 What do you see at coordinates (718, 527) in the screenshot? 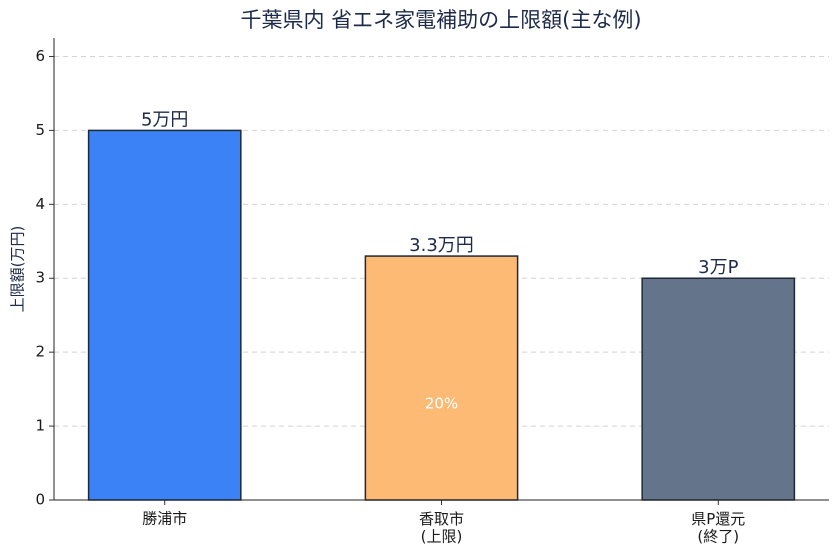
I see `x-tick-label: 県P還元(終了)` at bounding box center [718, 527].